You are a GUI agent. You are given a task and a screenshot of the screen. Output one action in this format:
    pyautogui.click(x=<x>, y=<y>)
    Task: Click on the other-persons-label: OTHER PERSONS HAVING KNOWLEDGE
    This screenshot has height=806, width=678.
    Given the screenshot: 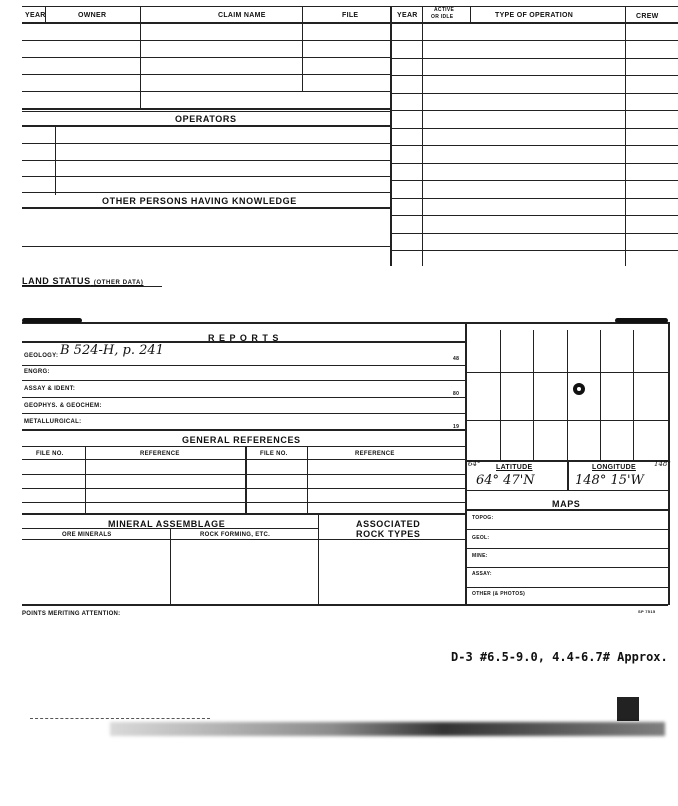 What is the action you would take?
    pyautogui.click(x=199, y=201)
    